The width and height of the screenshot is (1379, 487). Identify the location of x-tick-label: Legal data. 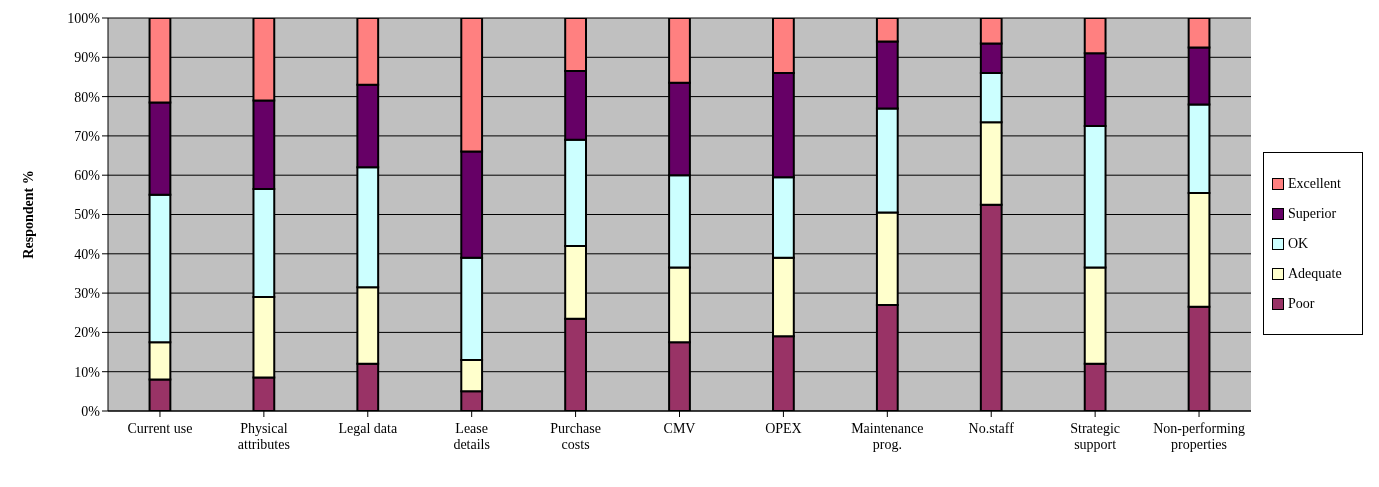
(368, 428).